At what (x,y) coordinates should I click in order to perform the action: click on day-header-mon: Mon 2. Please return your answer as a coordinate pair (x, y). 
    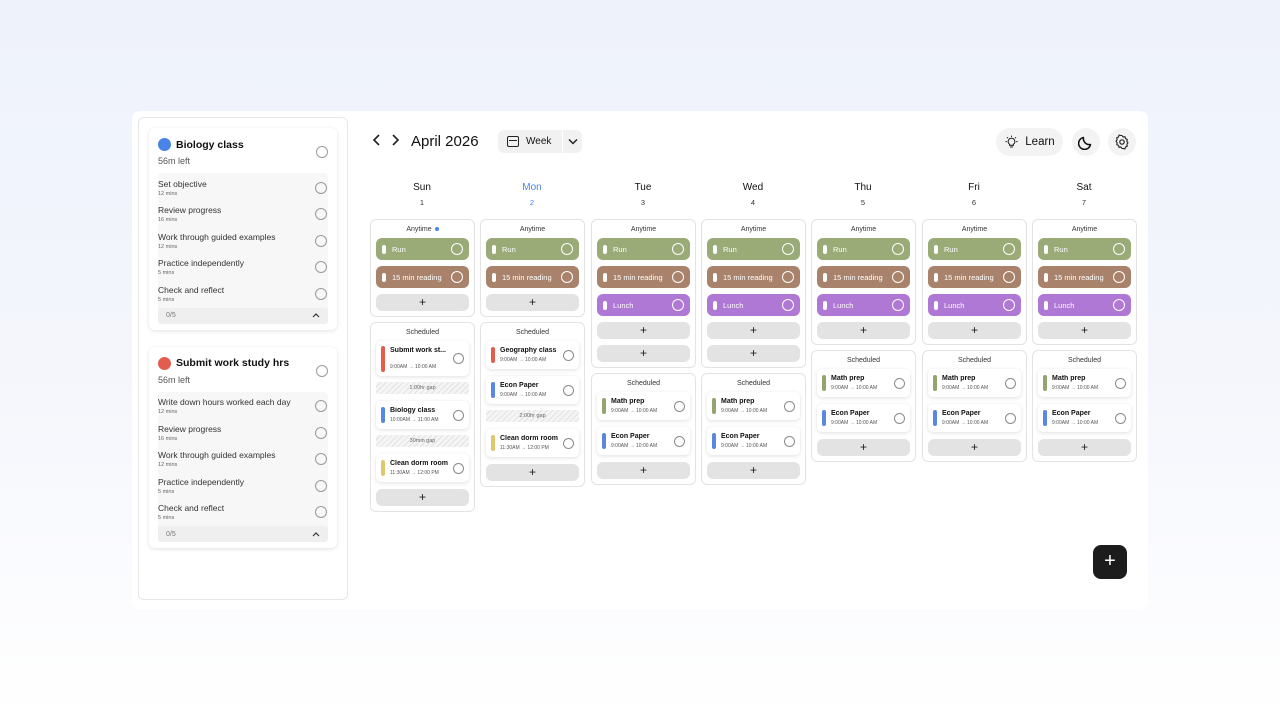
    Looking at the image, I should click on (532, 194).